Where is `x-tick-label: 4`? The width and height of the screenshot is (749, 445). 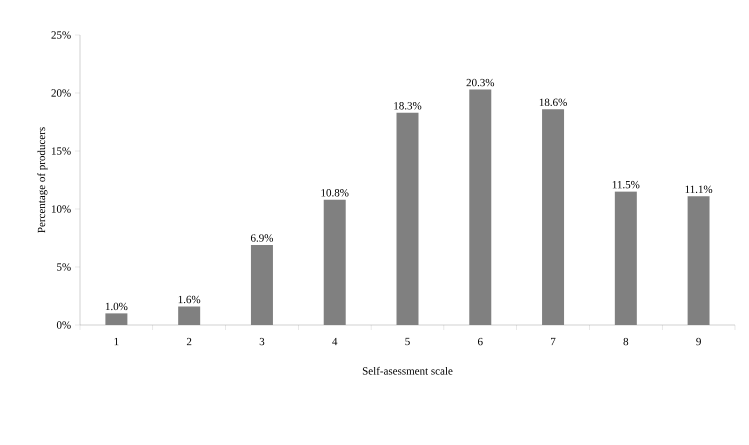 x-tick-label: 4 is located at coordinates (335, 342).